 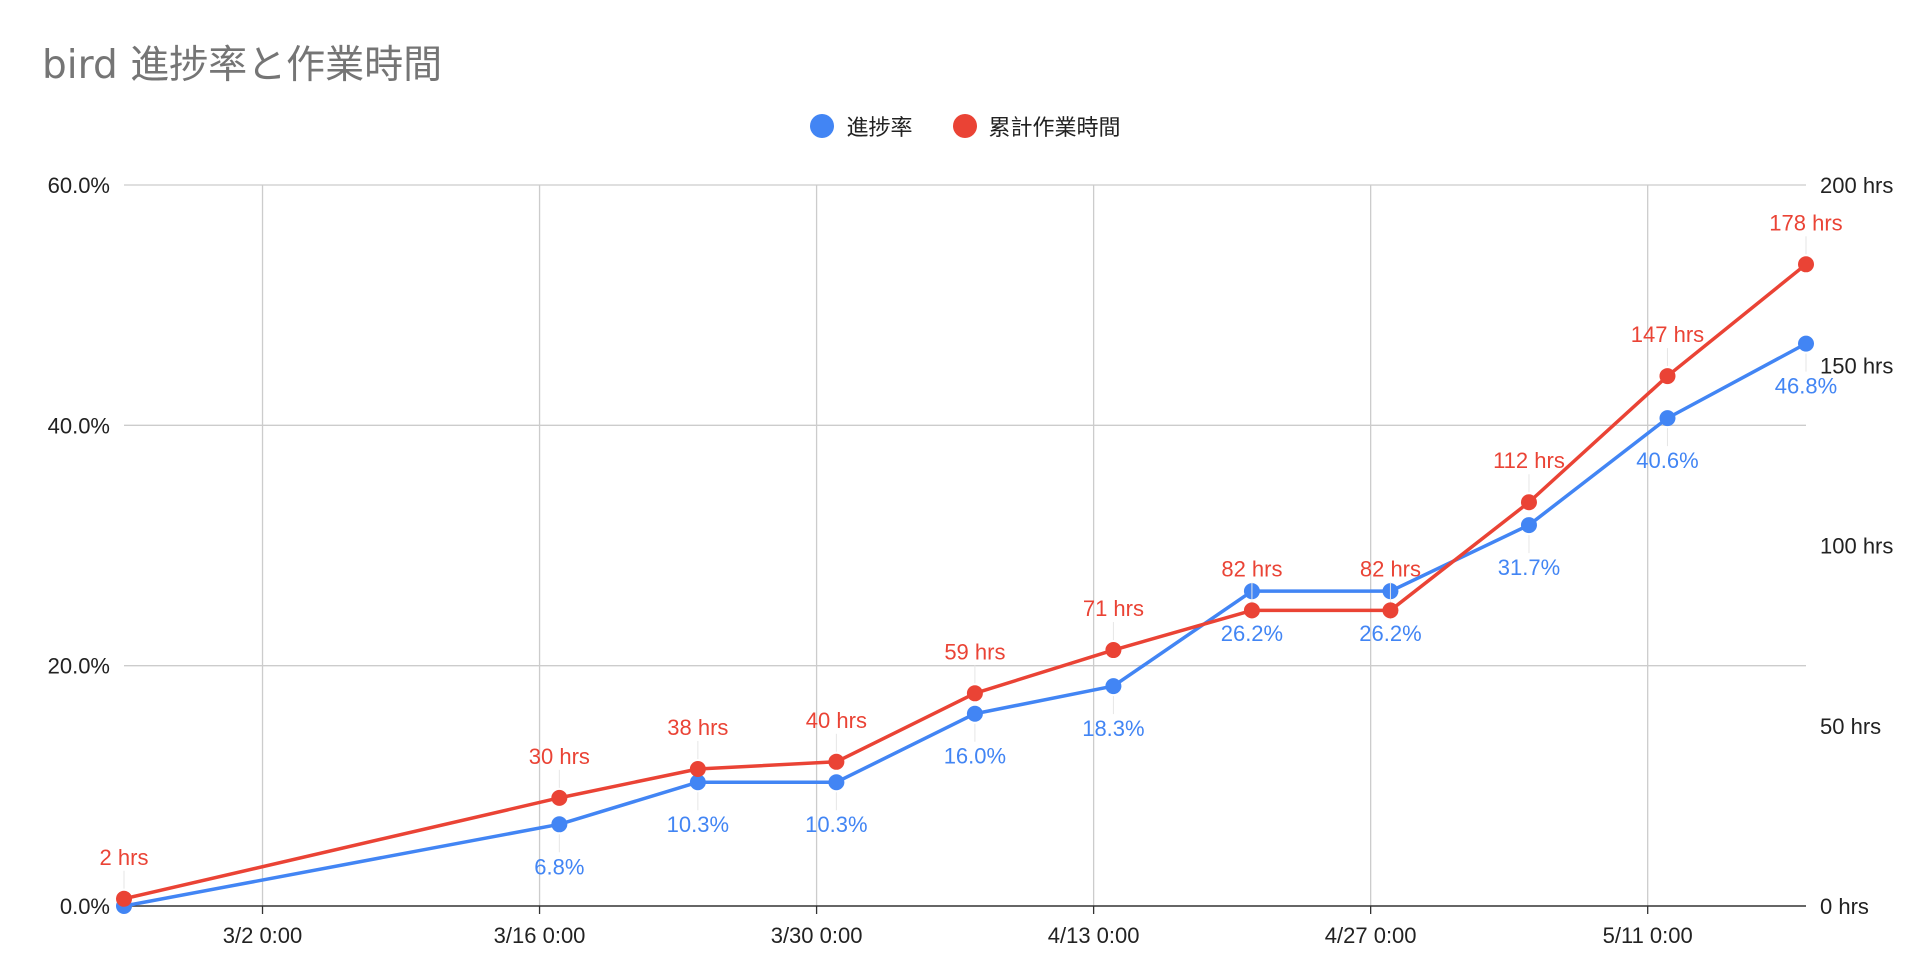 What do you see at coordinates (697, 727) in the screenshot?
I see `data-label-hours: 38 hrs` at bounding box center [697, 727].